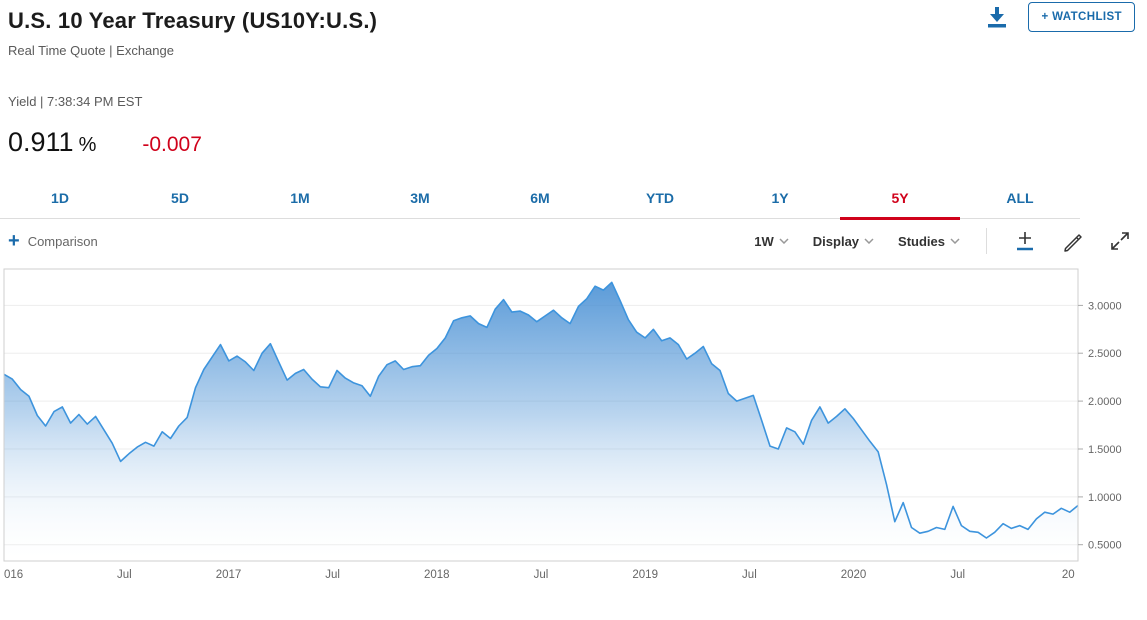  I want to click on y-axis-label: 2.5000, so click(1105, 354).